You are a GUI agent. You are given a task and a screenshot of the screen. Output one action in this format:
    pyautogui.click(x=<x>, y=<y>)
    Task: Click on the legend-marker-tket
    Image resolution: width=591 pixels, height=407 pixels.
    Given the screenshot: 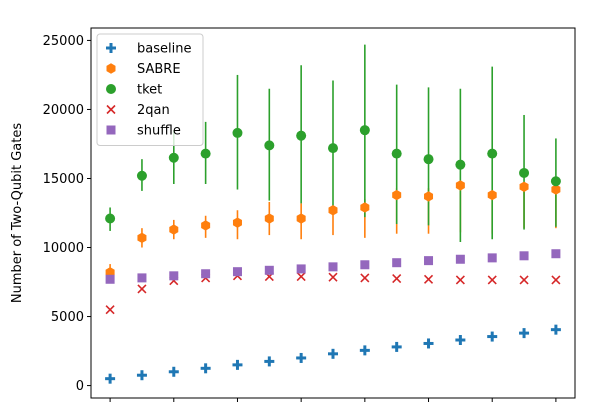 What is the action you would take?
    pyautogui.click(x=111, y=89)
    